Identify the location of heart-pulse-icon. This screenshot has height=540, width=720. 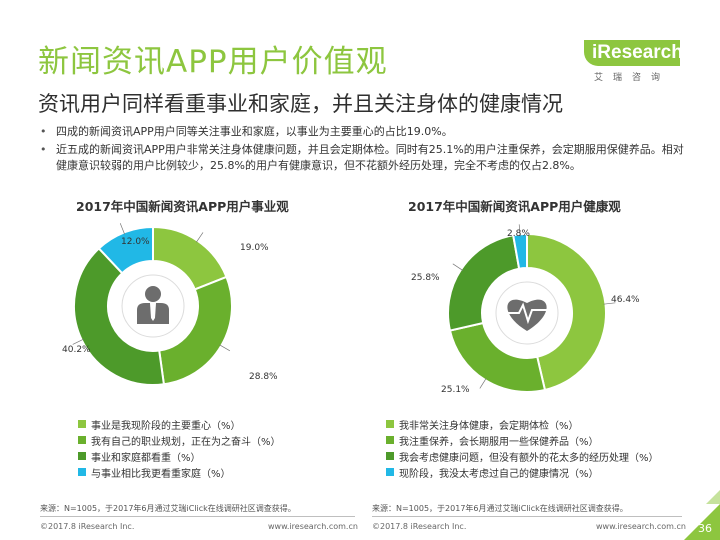
(527, 315).